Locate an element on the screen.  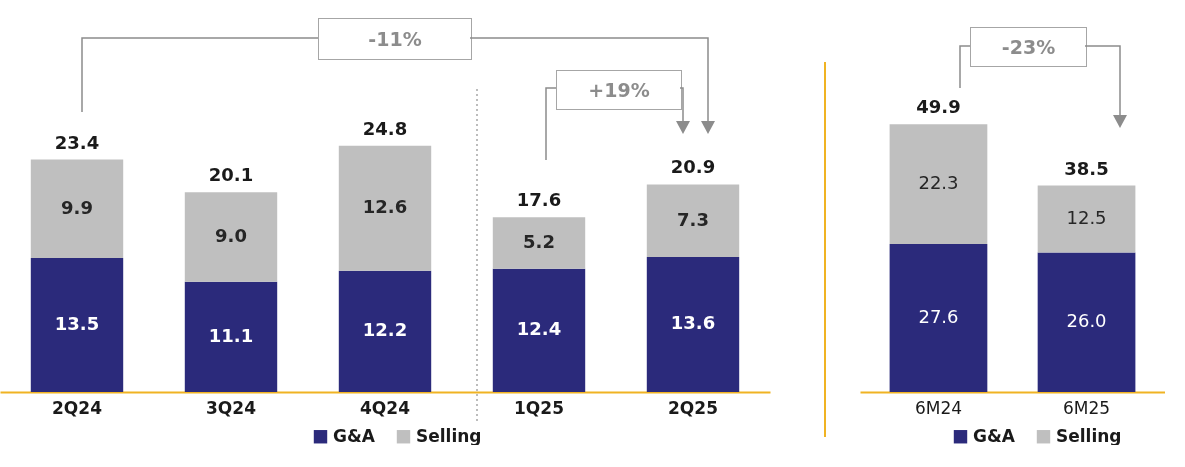
x-tick-label: 6M25 is located at coordinates (1086, 407).